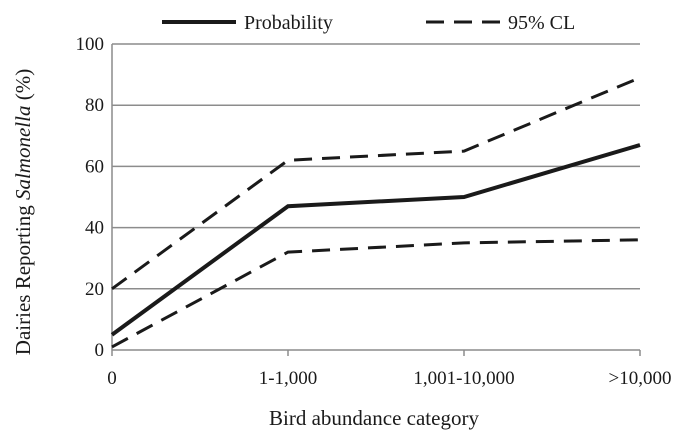 This screenshot has width=683, height=435. What do you see at coordinates (288, 378) in the screenshot?
I see `x-tick-label: 1-1,000` at bounding box center [288, 378].